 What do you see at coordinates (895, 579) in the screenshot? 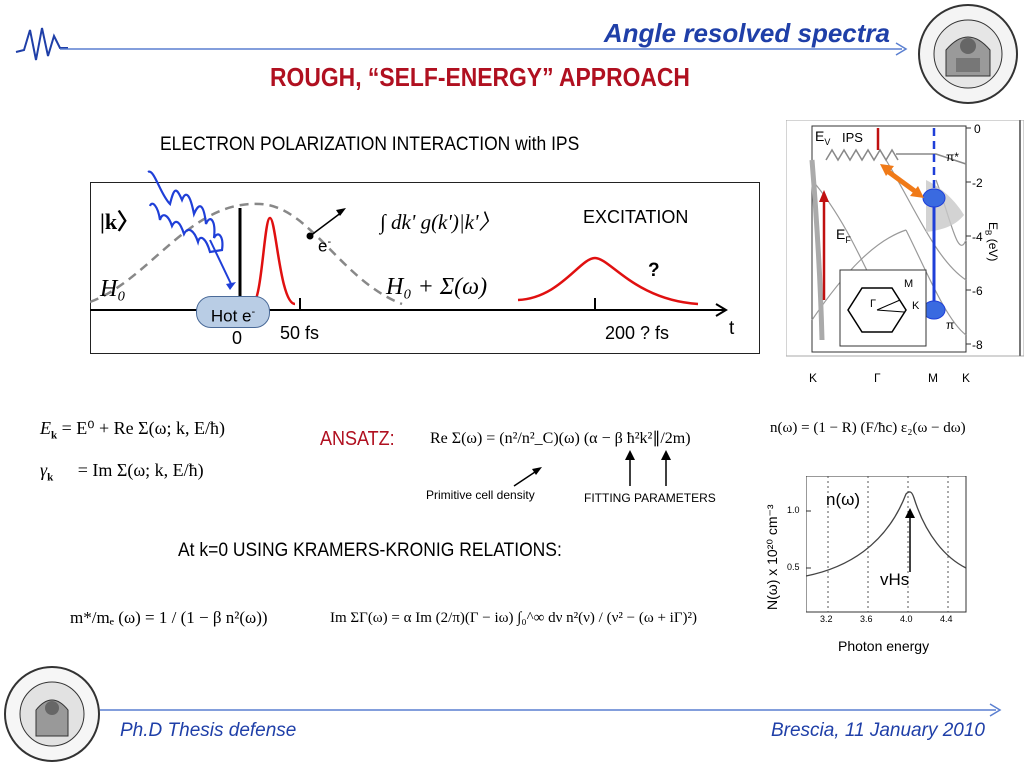
I see `vhs-label: vHs` at bounding box center [895, 579].